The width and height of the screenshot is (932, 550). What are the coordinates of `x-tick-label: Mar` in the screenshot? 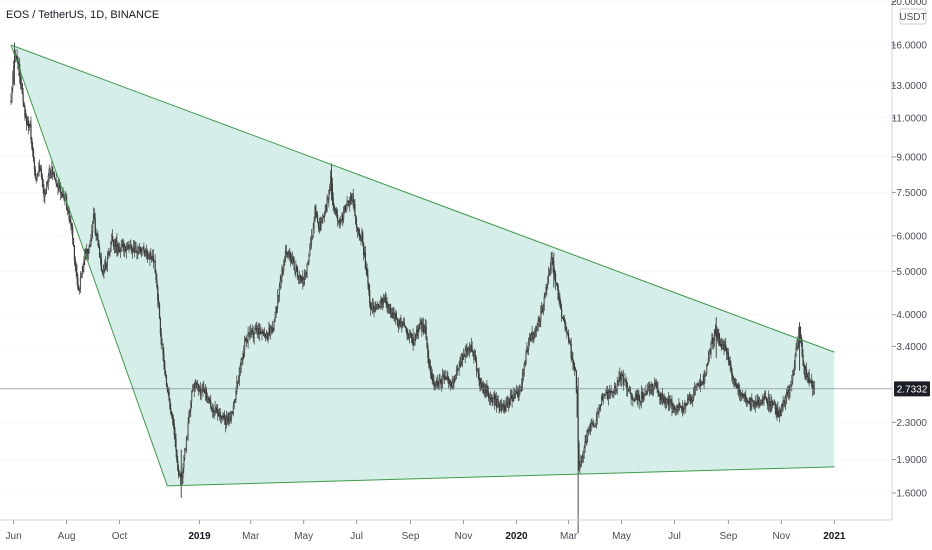 It's located at (251, 536).